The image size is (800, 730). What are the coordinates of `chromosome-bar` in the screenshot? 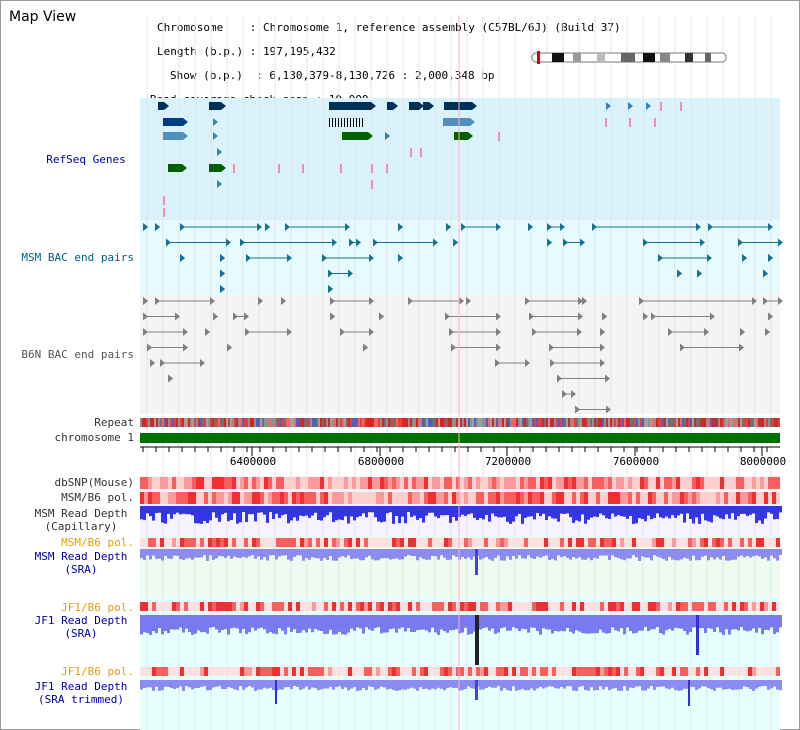 It's located at (460, 438).